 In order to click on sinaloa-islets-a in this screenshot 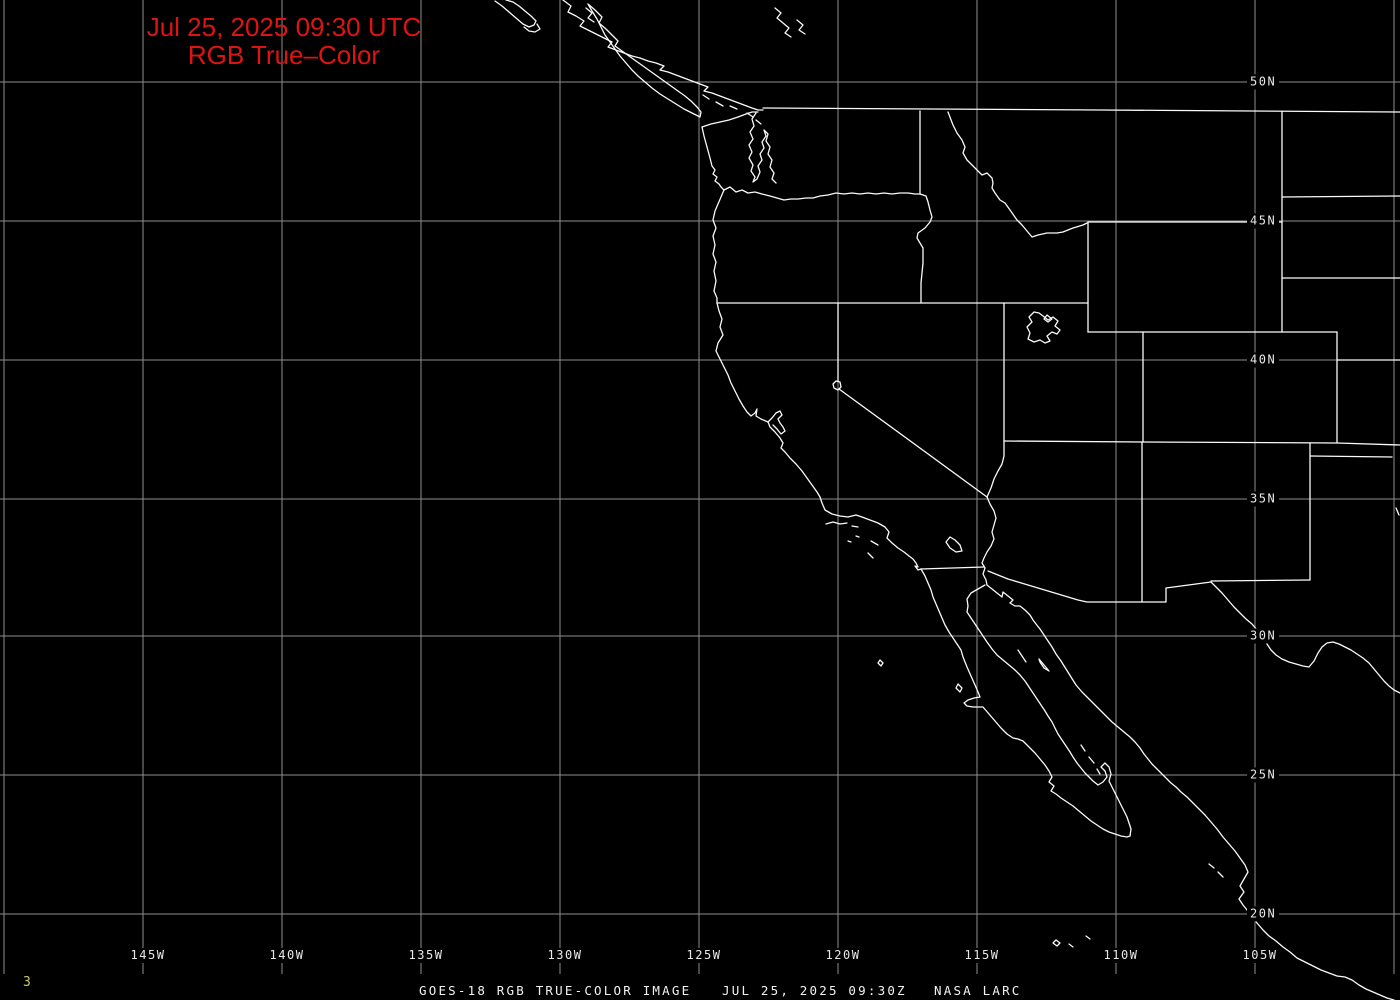, I will do `click(1211, 866)`.